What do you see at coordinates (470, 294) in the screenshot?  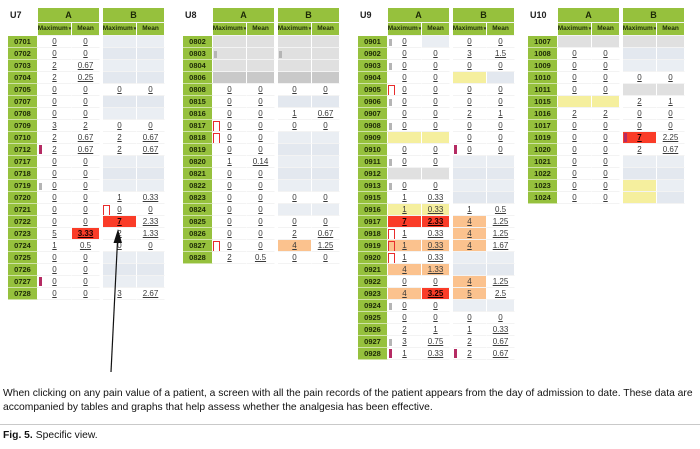 I see `pain-value-cell: 5` at bounding box center [470, 294].